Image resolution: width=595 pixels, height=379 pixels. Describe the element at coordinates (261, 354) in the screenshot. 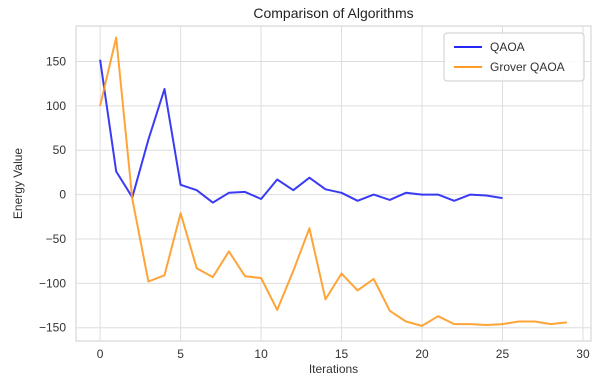

I see `x-tick-label: 10` at that location.